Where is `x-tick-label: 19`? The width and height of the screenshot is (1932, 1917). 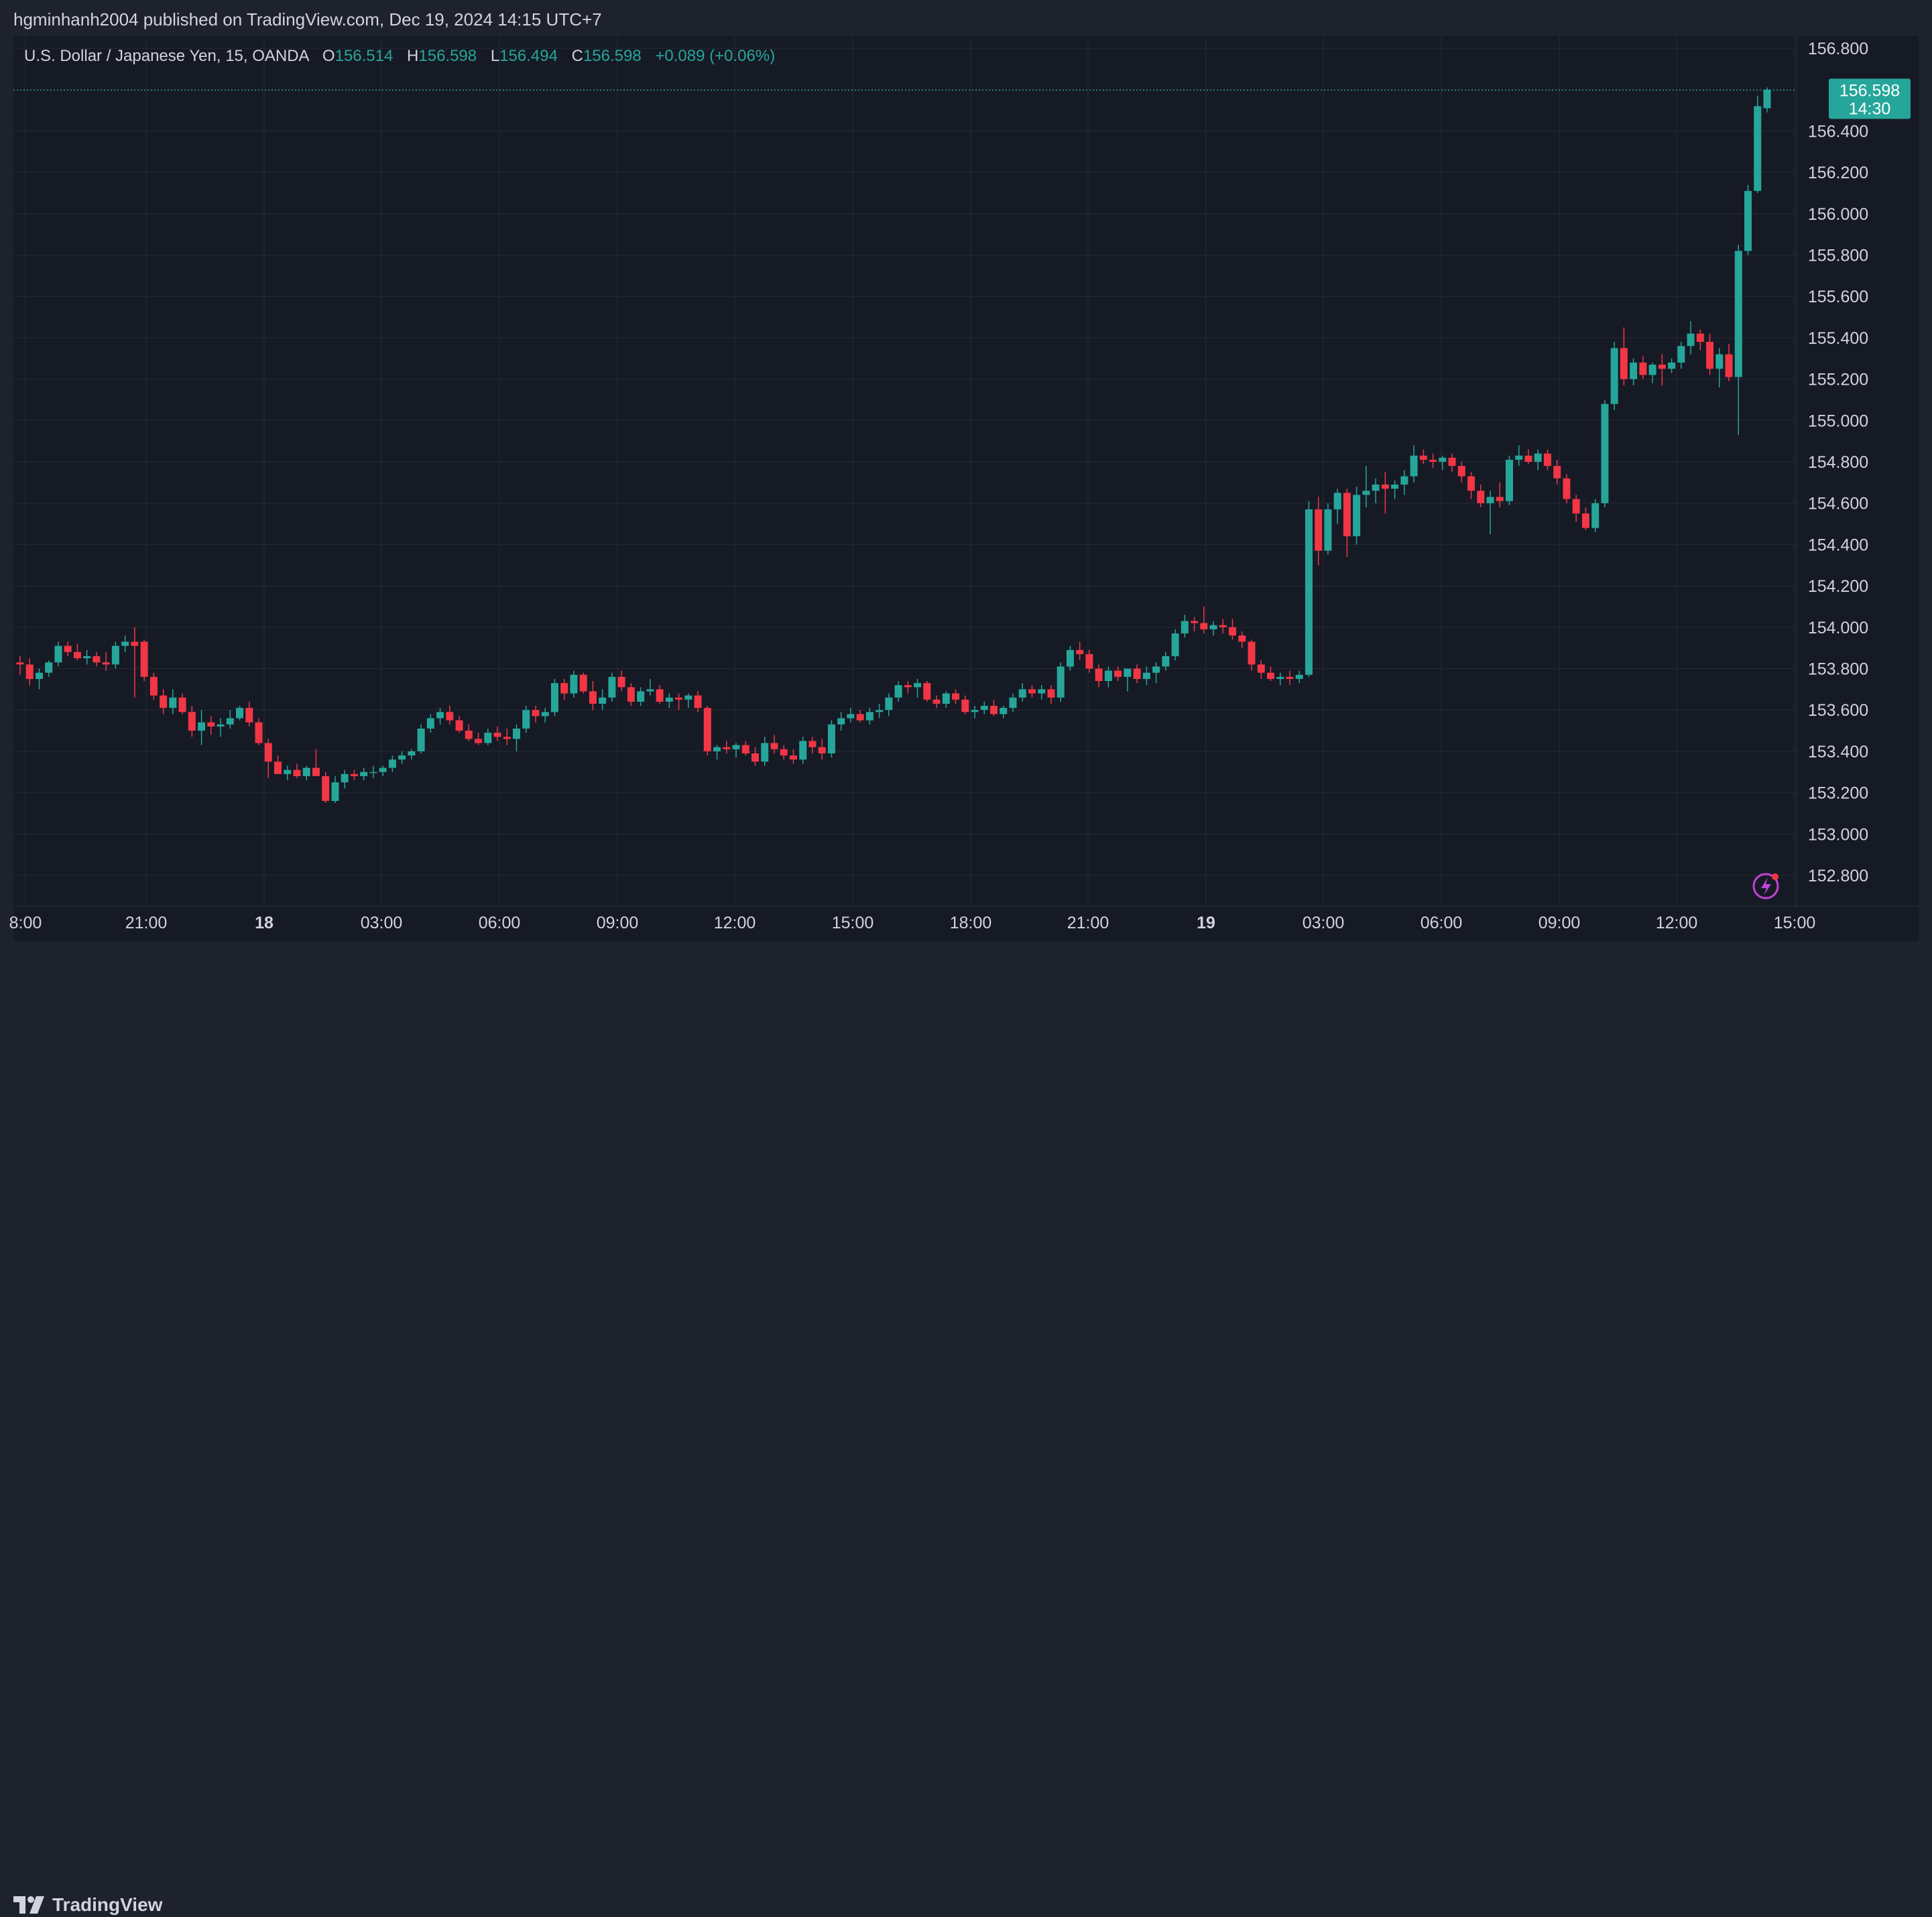 x-tick-label: 19 is located at coordinates (1206, 923).